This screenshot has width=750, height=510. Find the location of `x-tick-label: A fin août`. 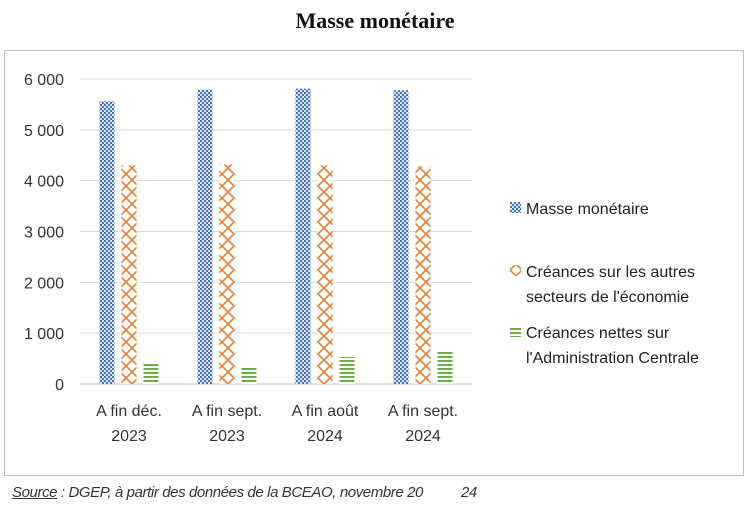

x-tick-label: A fin août is located at coordinates (325, 411).